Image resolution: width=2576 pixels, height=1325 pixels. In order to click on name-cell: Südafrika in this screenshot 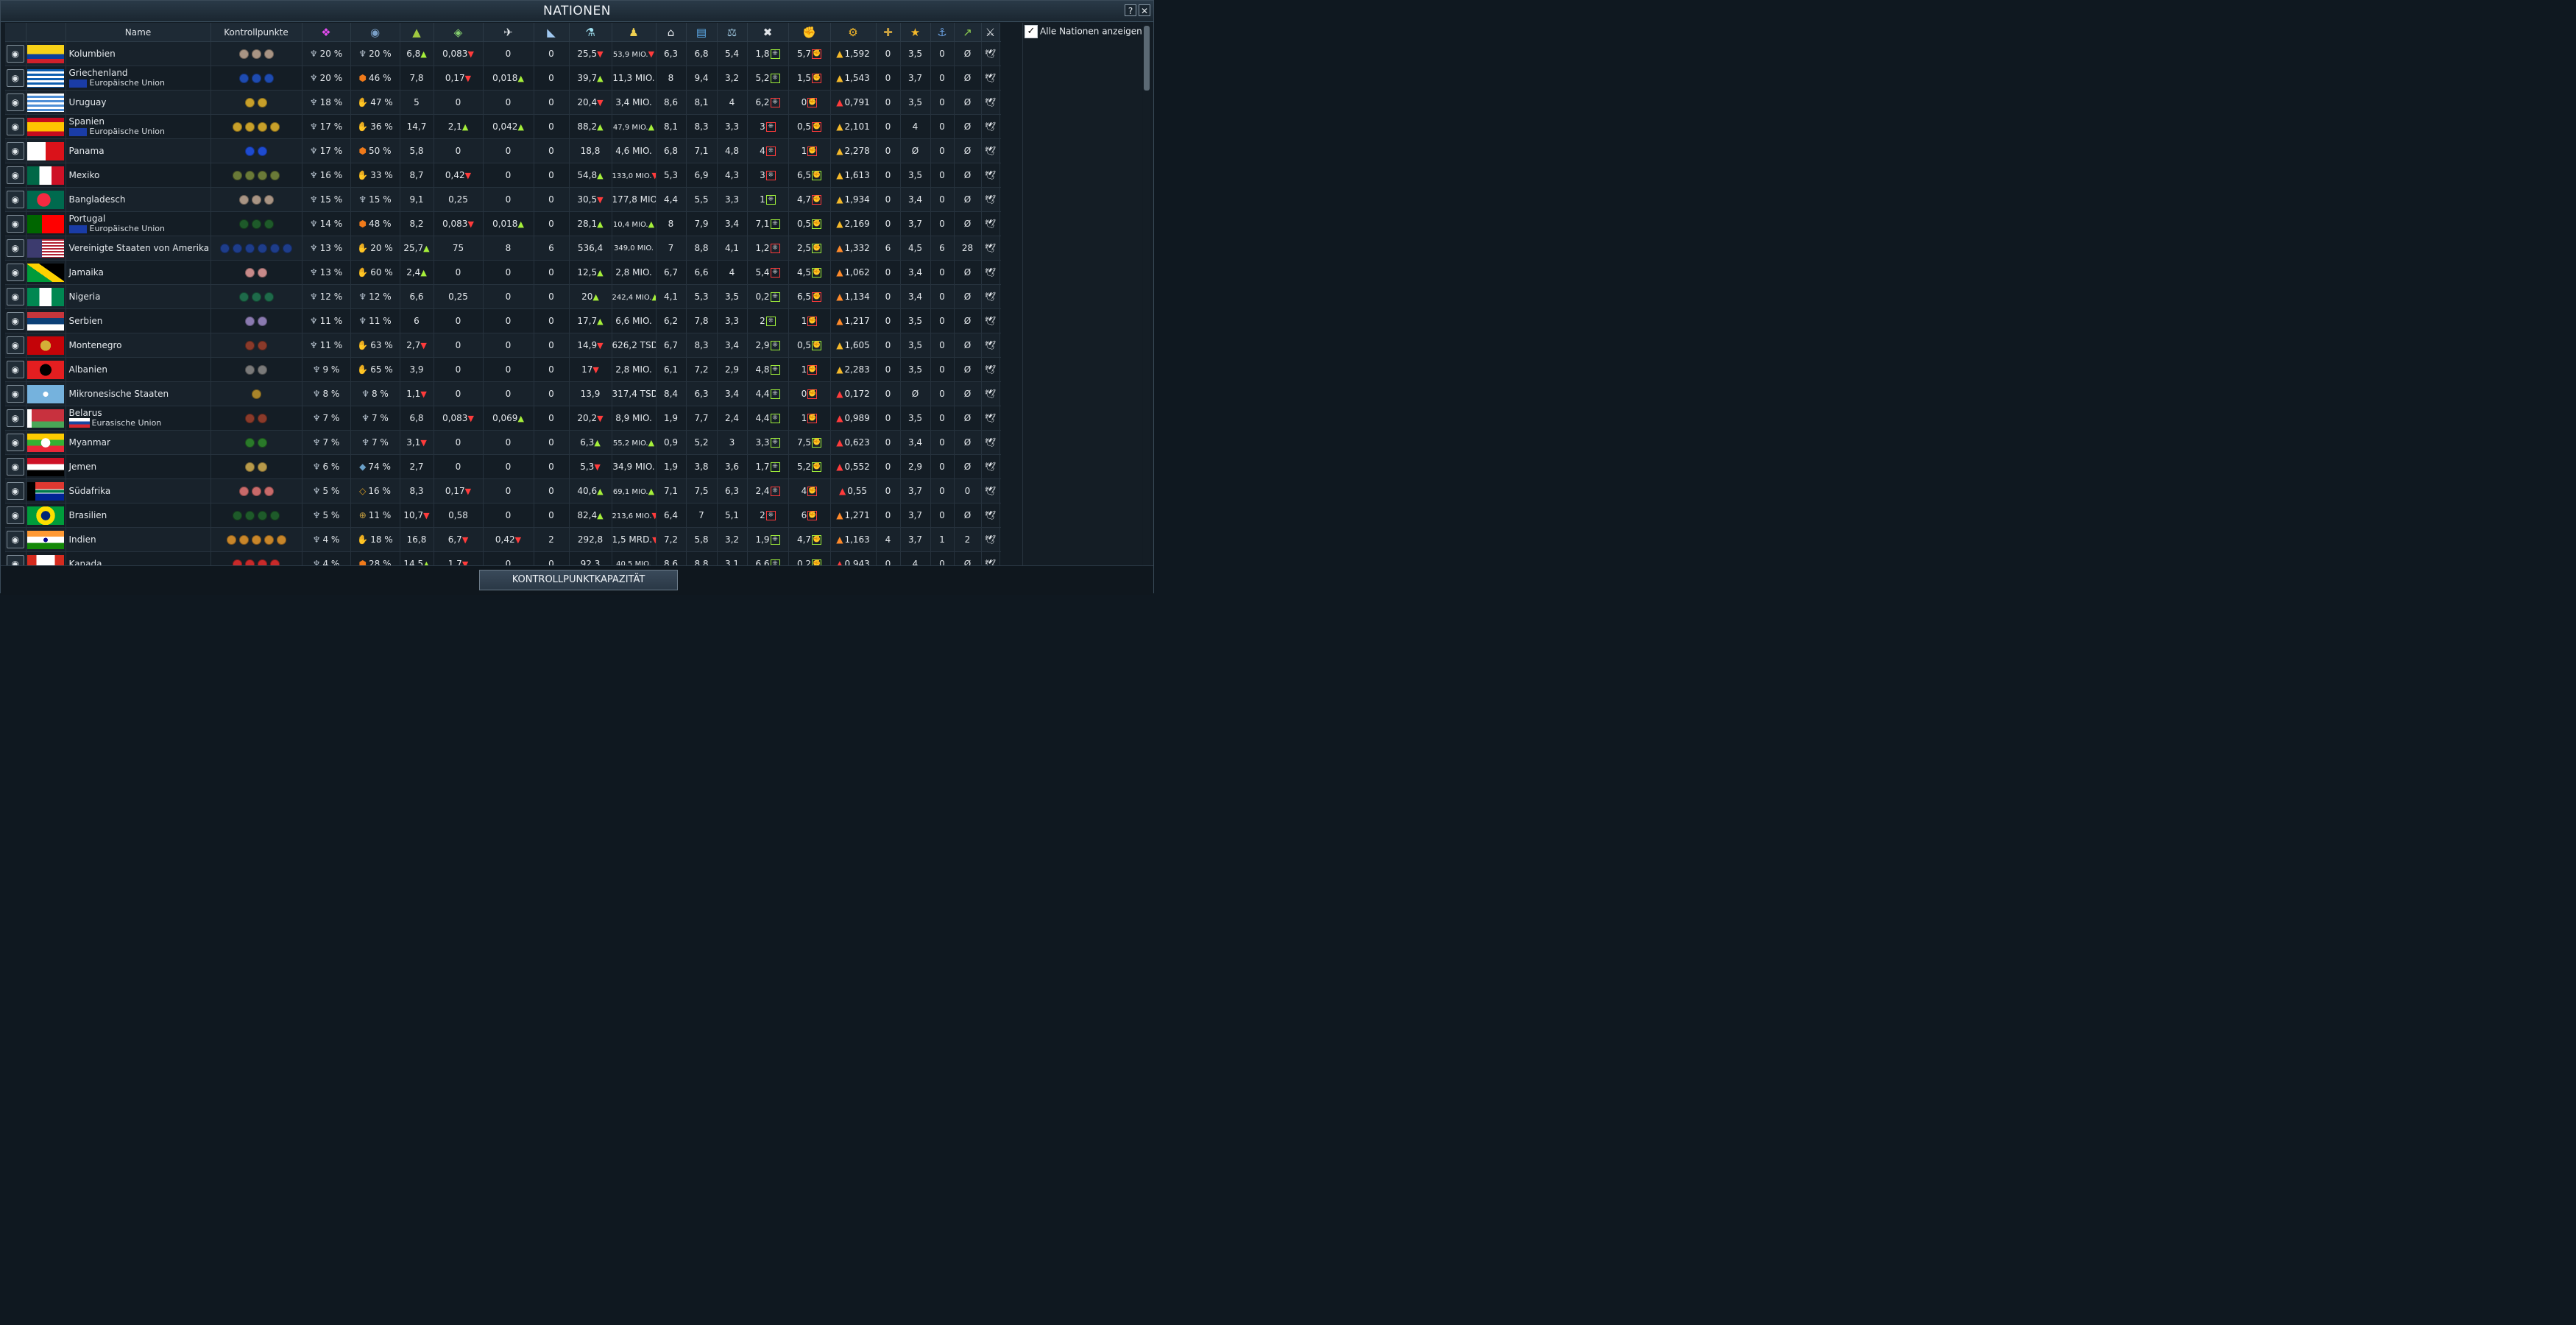, I will do `click(138, 491)`.